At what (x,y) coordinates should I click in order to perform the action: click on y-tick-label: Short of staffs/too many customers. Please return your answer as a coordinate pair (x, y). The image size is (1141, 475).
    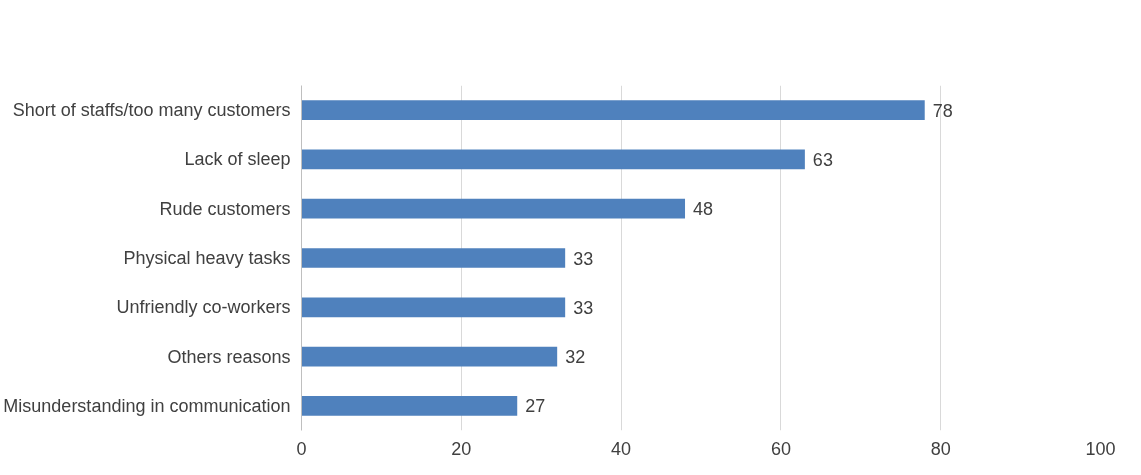
    Looking at the image, I should click on (151, 110).